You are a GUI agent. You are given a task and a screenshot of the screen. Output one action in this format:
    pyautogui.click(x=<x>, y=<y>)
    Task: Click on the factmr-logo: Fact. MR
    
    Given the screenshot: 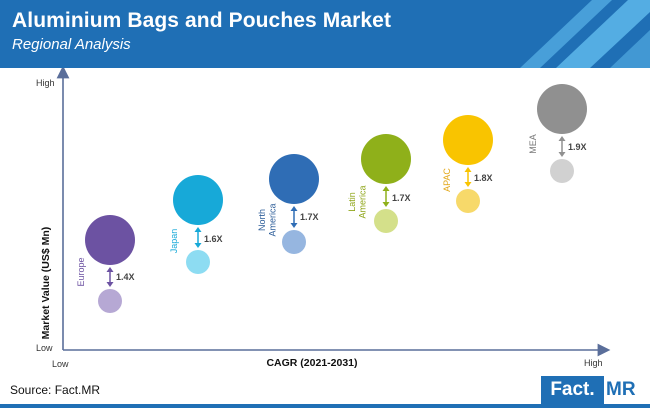 What is the action you would take?
    pyautogui.click(x=593, y=390)
    